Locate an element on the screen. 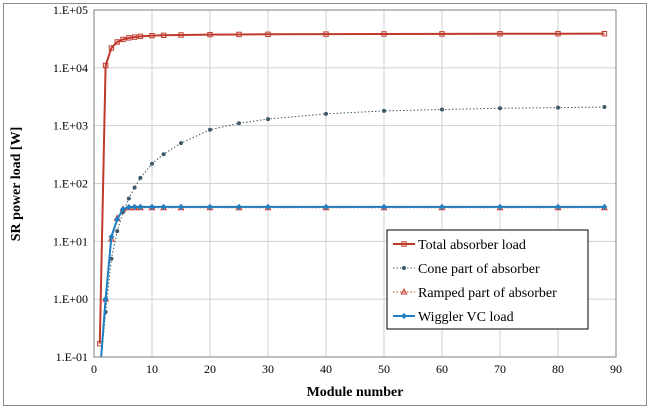 The width and height of the screenshot is (652, 410). y-tick-label: 1.E+02 is located at coordinates (70, 184).